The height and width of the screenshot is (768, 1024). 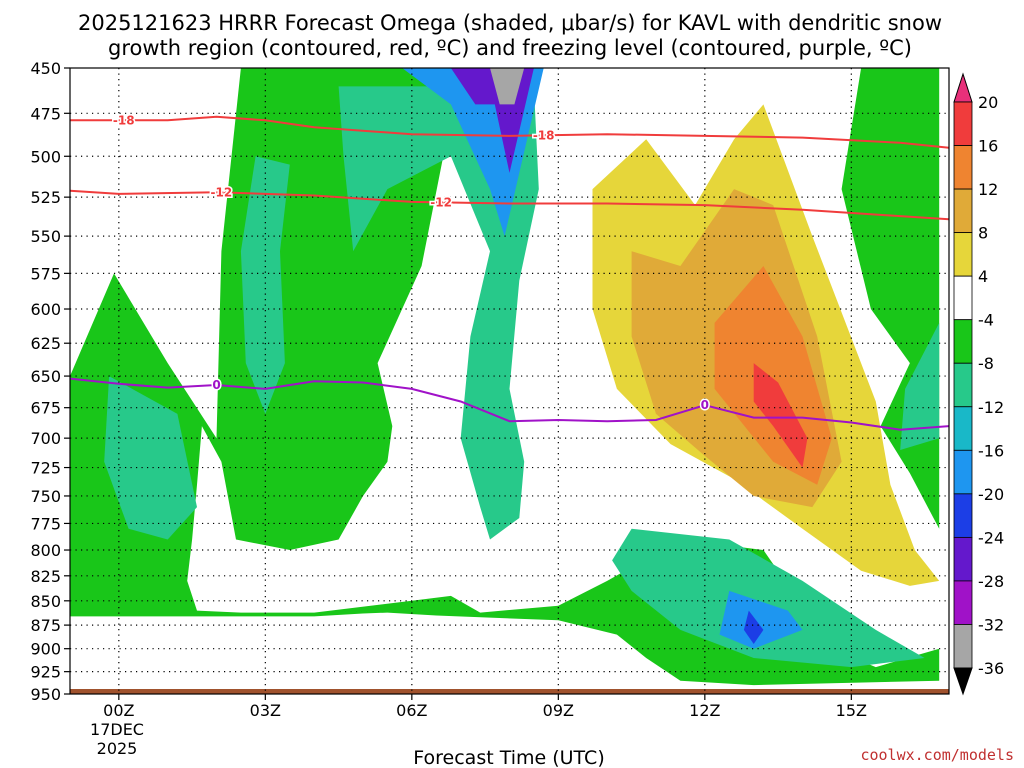 What do you see at coordinates (991, 581) in the screenshot?
I see `colorbar-label: -28` at bounding box center [991, 581].